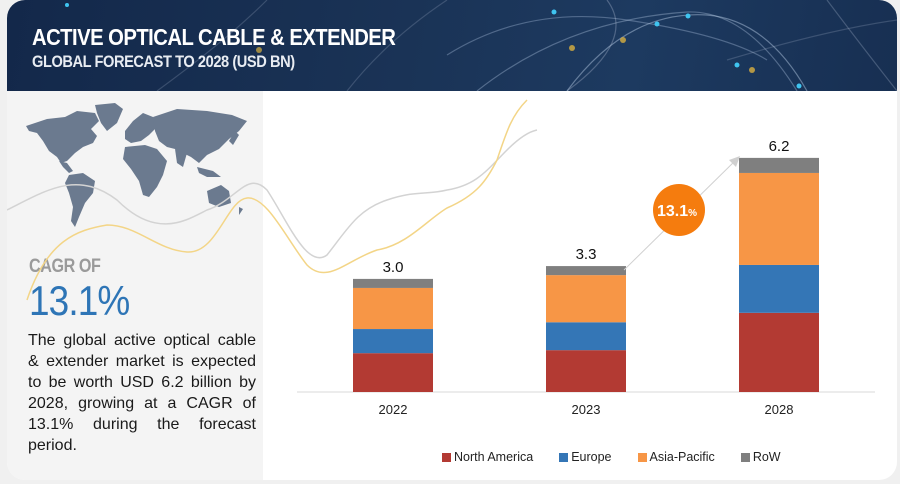  I want to click on growth-arrow-head, so click(734, 161).